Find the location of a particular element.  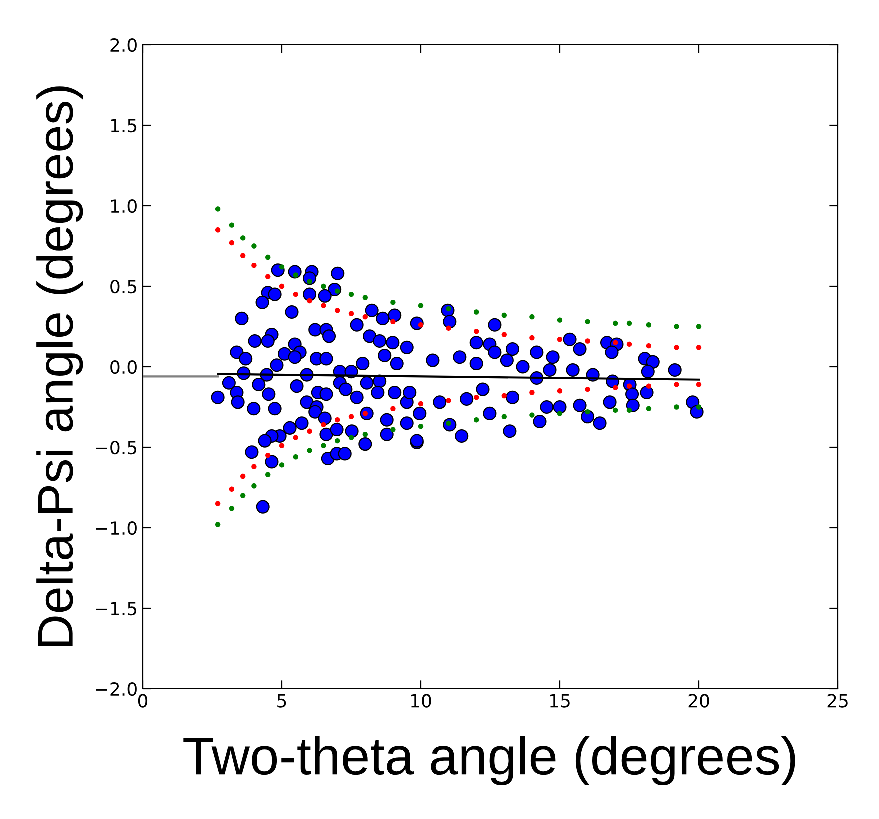

x-tick-label: 20 is located at coordinates (699, 701).